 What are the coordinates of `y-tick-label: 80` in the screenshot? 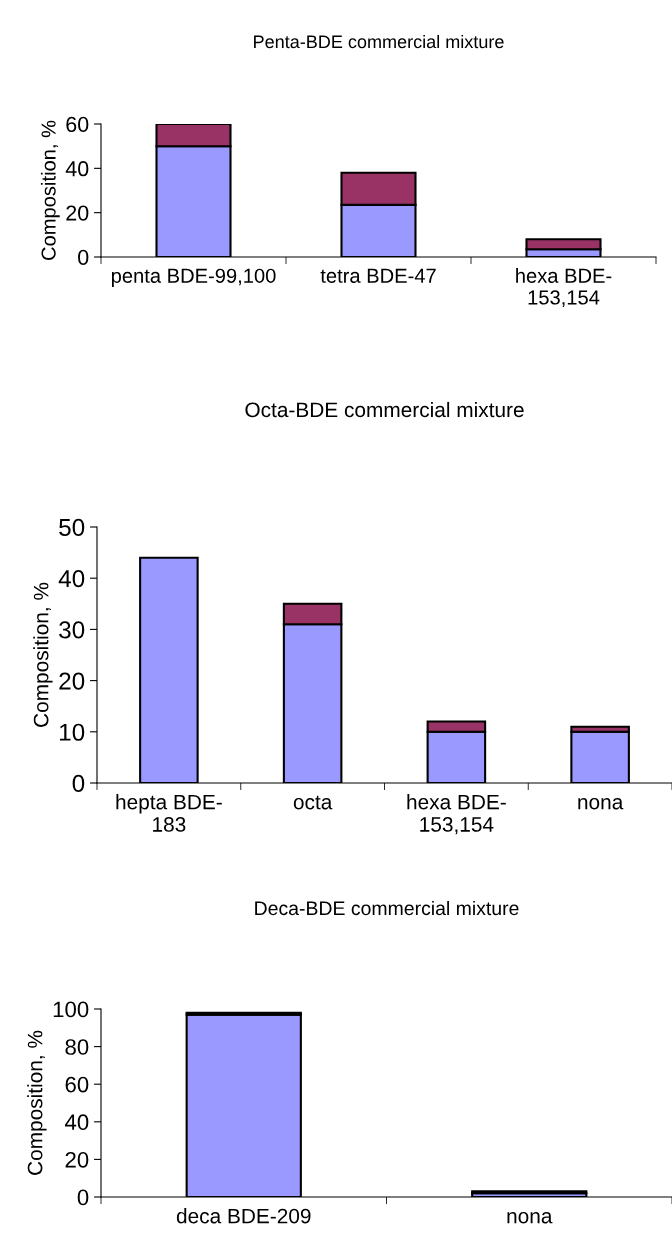 It's located at (77, 1047).